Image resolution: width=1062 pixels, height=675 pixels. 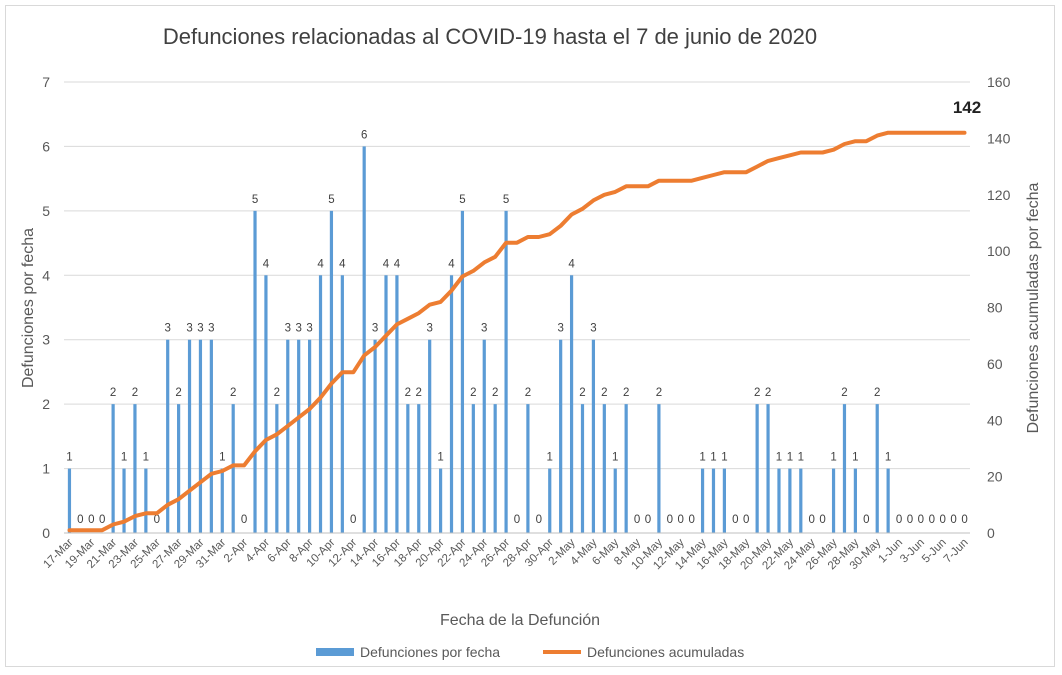 I want to click on y-axis-left-label: Defunciones por fecha, so click(x=28, y=308).